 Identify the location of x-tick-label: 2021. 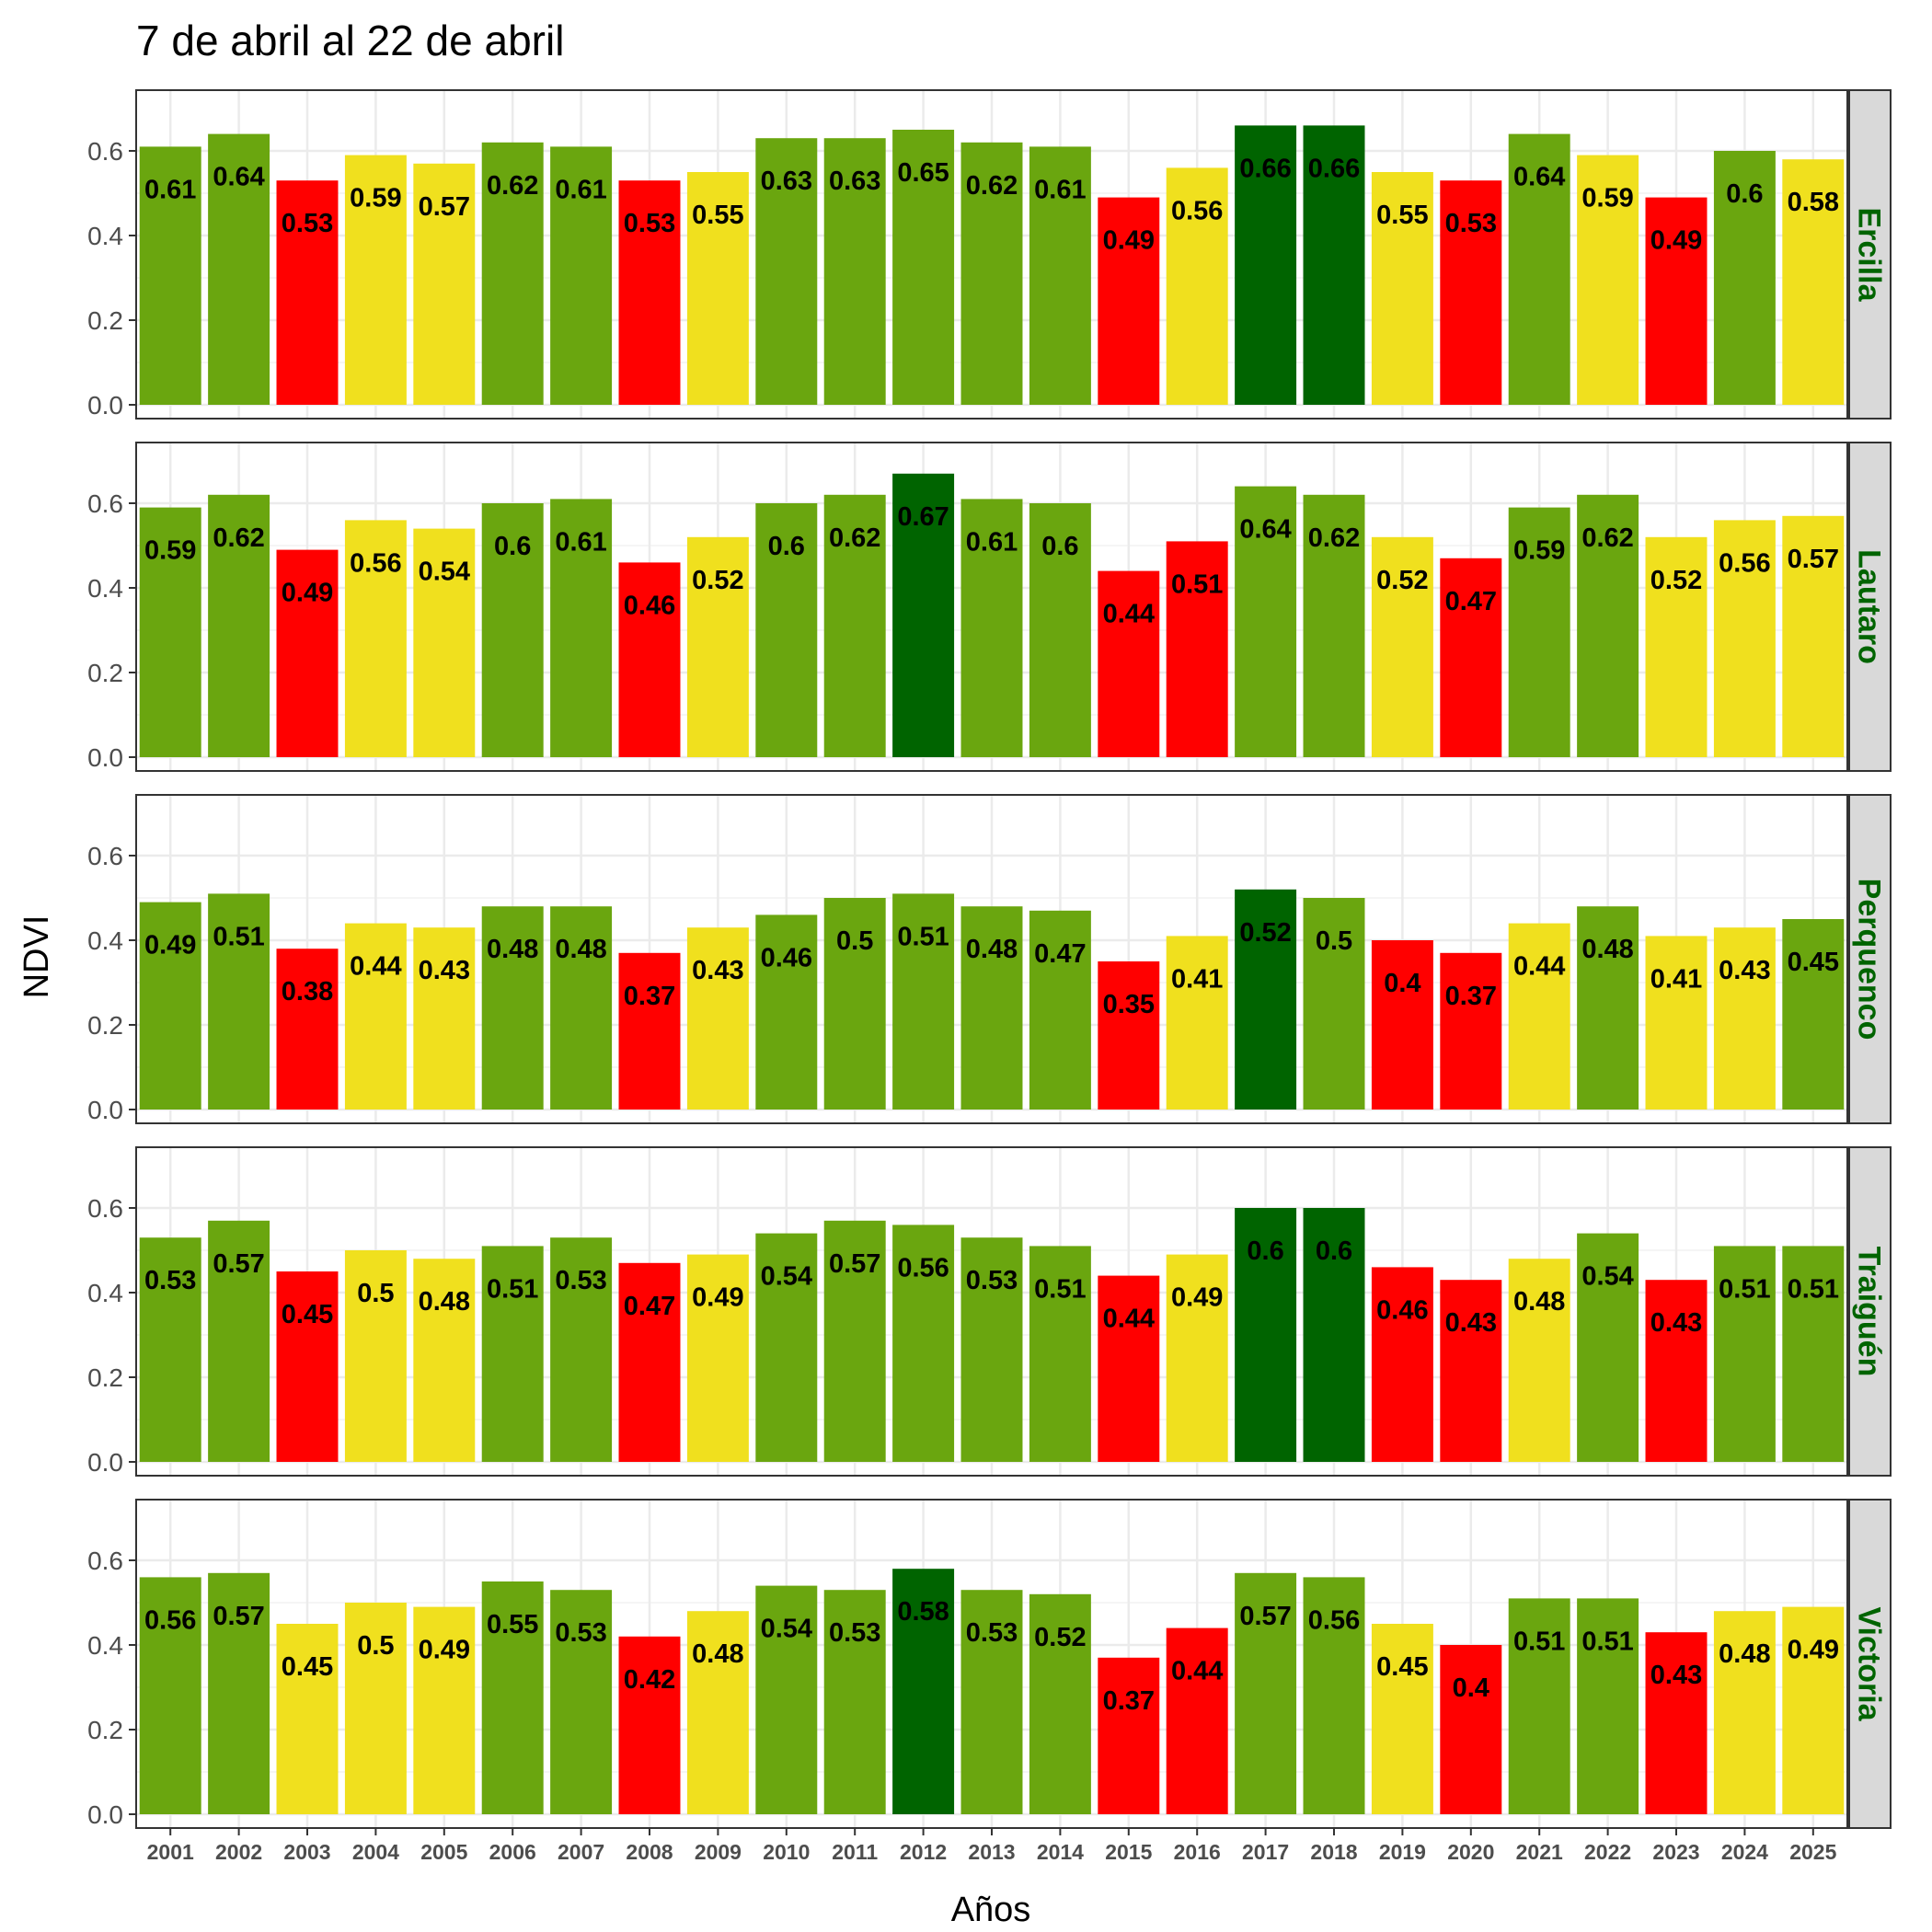
(1539, 1852).